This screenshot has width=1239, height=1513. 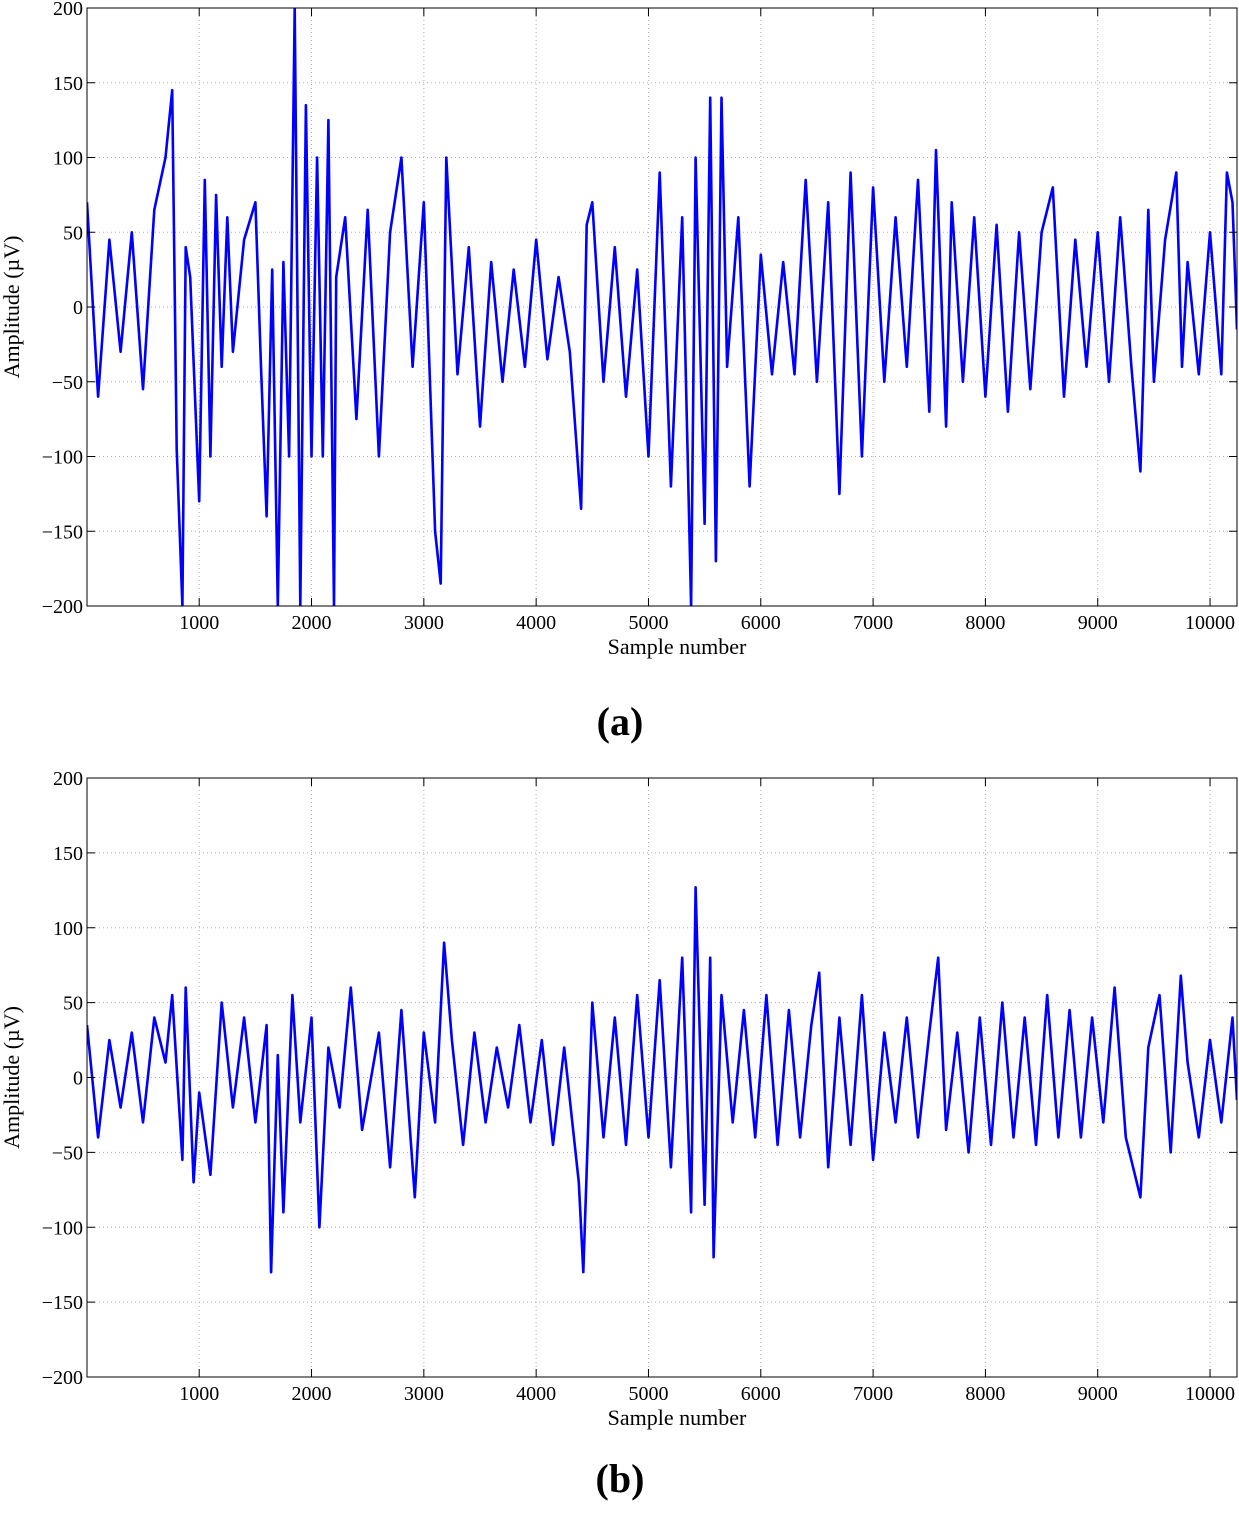 What do you see at coordinates (620, 1478) in the screenshot?
I see `panel-label-b: (b)` at bounding box center [620, 1478].